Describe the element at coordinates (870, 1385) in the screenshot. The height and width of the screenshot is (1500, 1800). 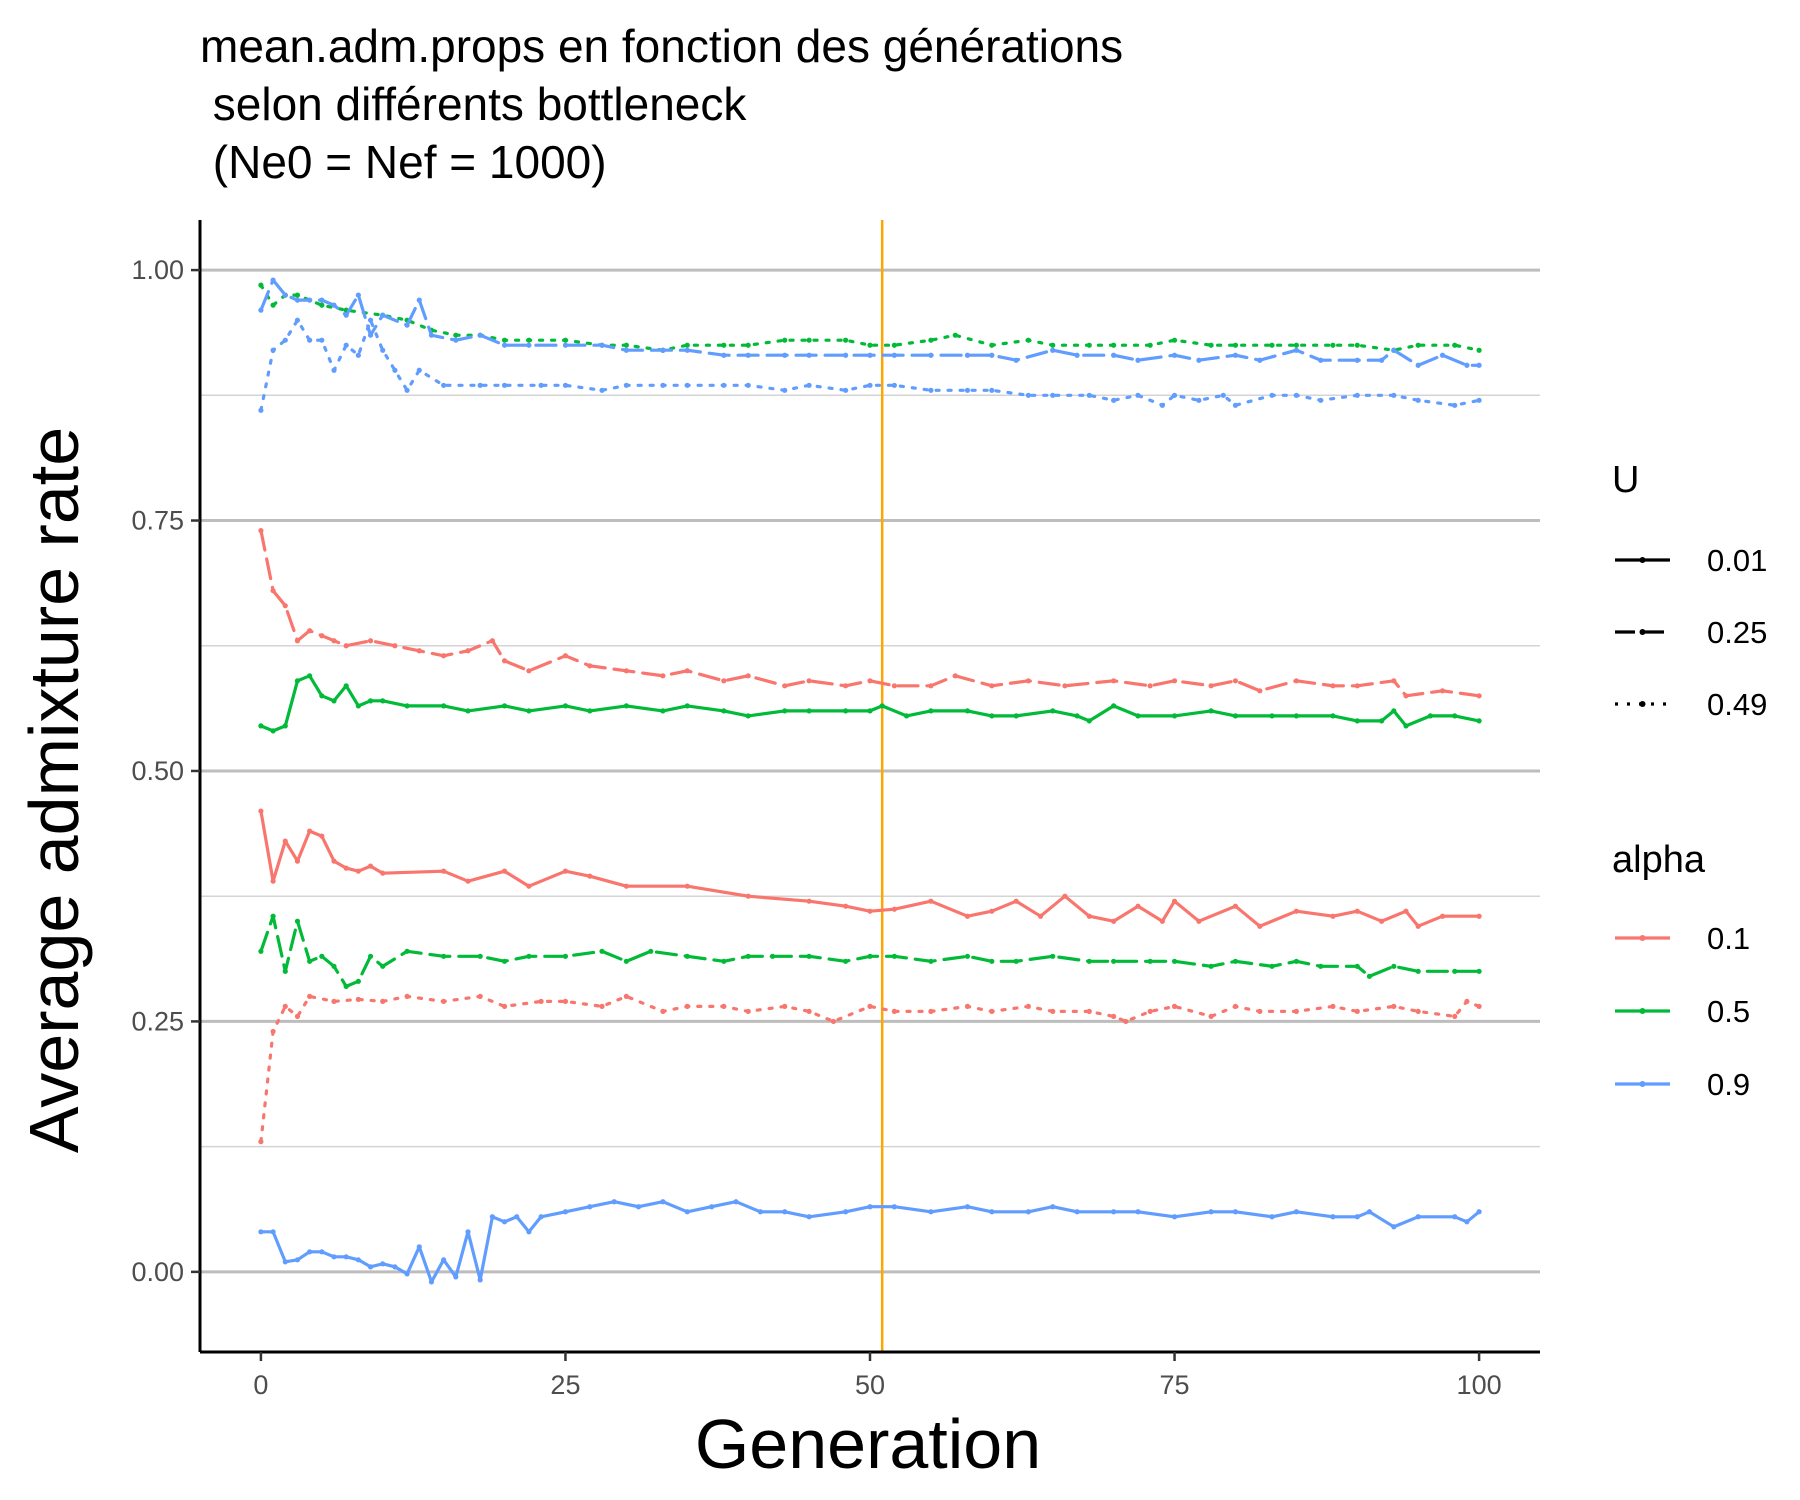
I see `x-tick-label: 50` at that location.